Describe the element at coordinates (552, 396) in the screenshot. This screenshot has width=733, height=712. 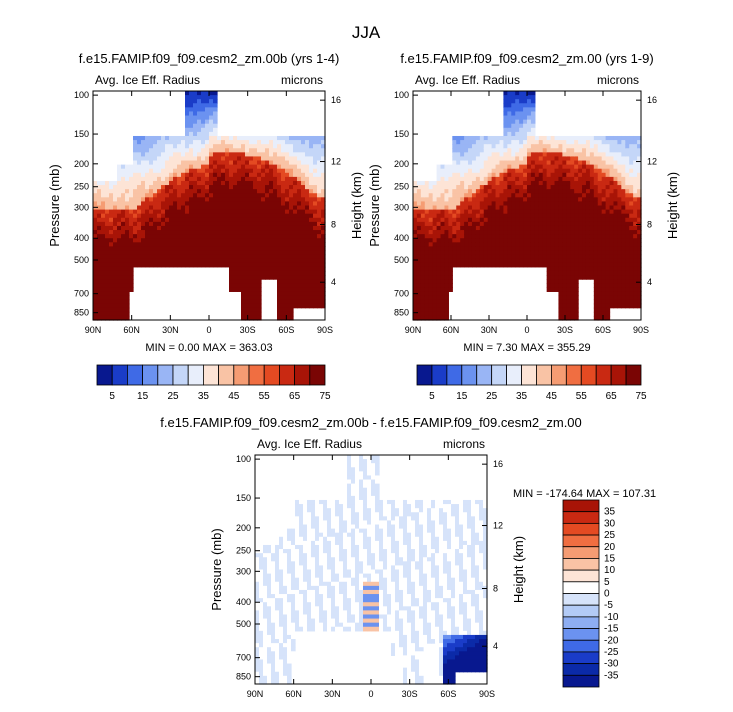
I see `colorbar-label: 45` at that location.